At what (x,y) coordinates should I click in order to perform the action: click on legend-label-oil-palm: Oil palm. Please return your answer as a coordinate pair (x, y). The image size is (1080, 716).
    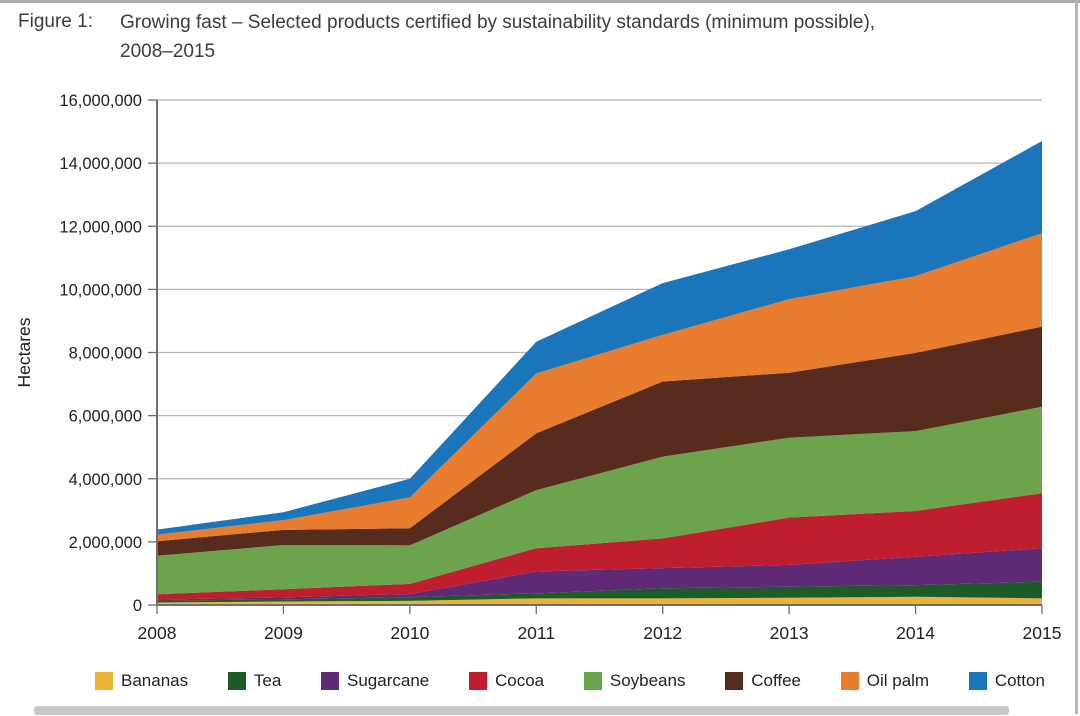
    Looking at the image, I should click on (898, 680).